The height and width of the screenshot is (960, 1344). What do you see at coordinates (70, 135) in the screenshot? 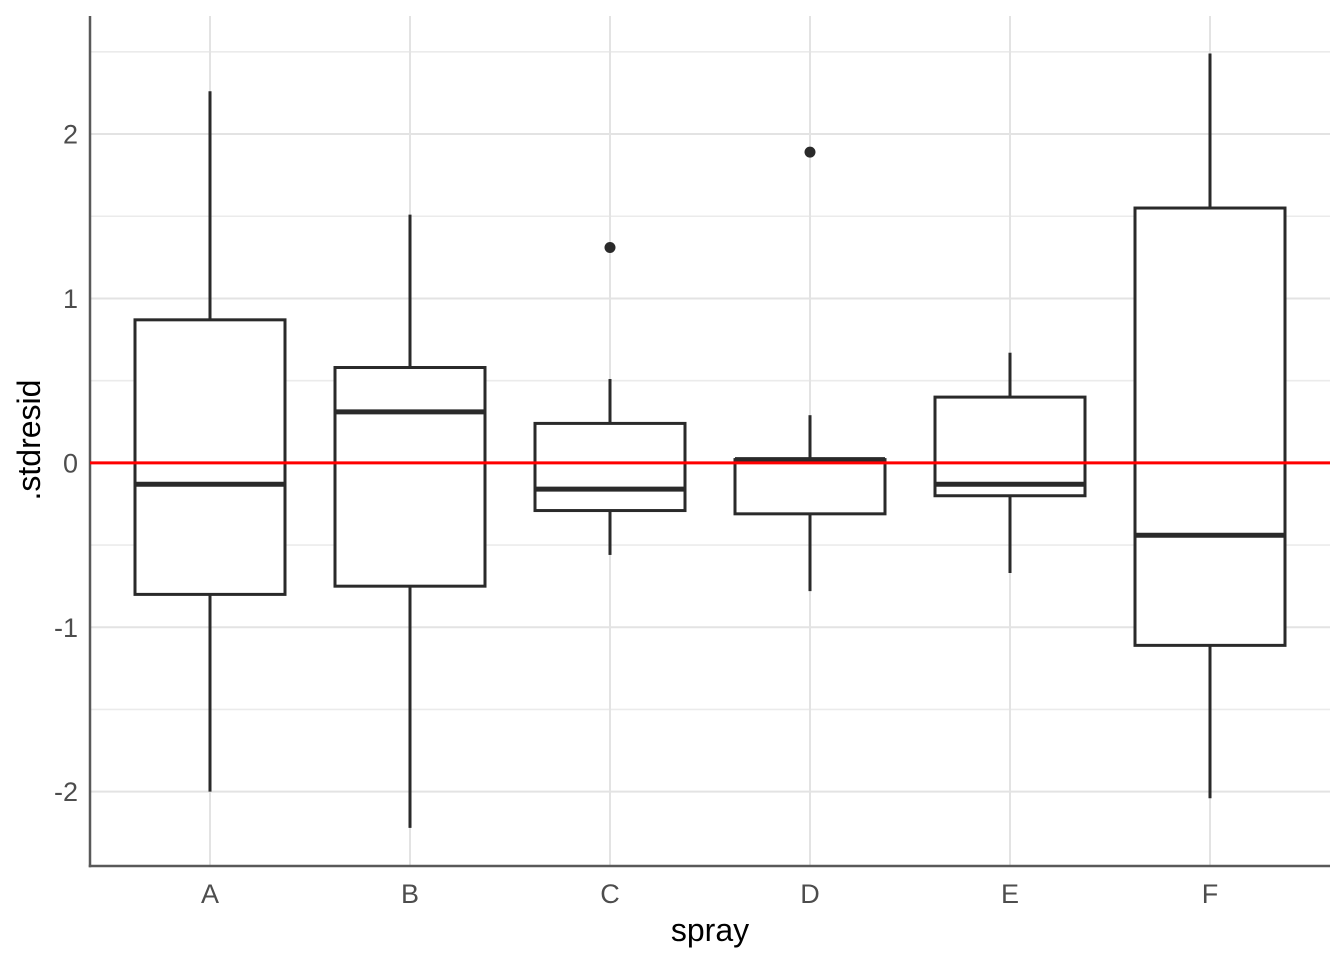
I see `y-tick-label: 2` at bounding box center [70, 135].